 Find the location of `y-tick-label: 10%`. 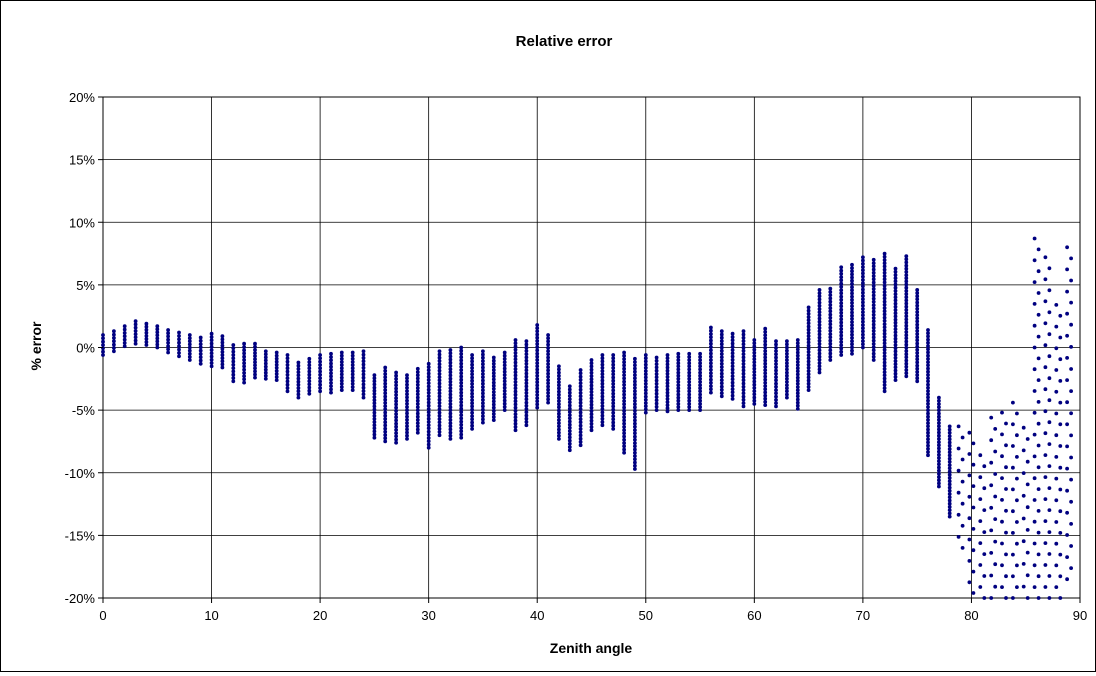

y-tick-label: 10% is located at coordinates (82, 222).